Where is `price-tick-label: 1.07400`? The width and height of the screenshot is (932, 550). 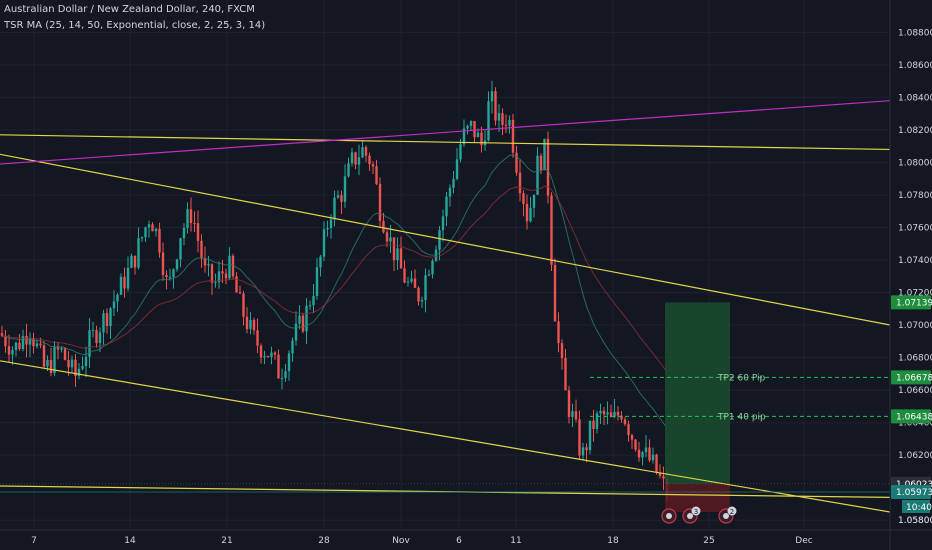
price-tick-label: 1.07400 is located at coordinates (915, 261).